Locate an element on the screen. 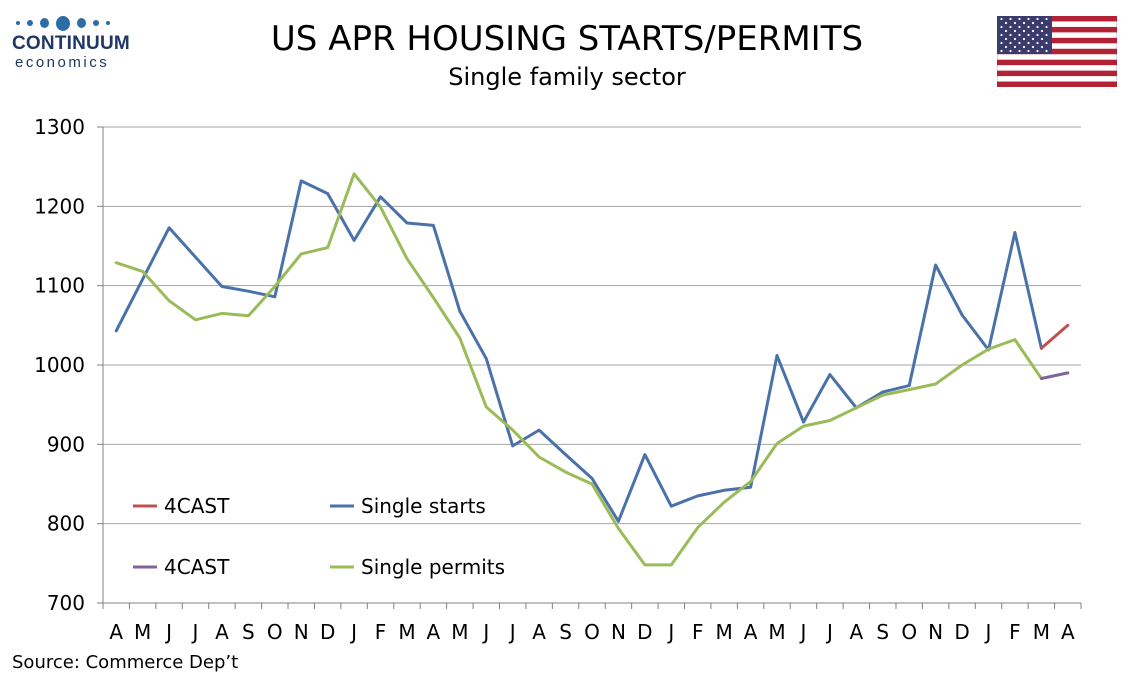  legend-label: Single starts is located at coordinates (423, 506).